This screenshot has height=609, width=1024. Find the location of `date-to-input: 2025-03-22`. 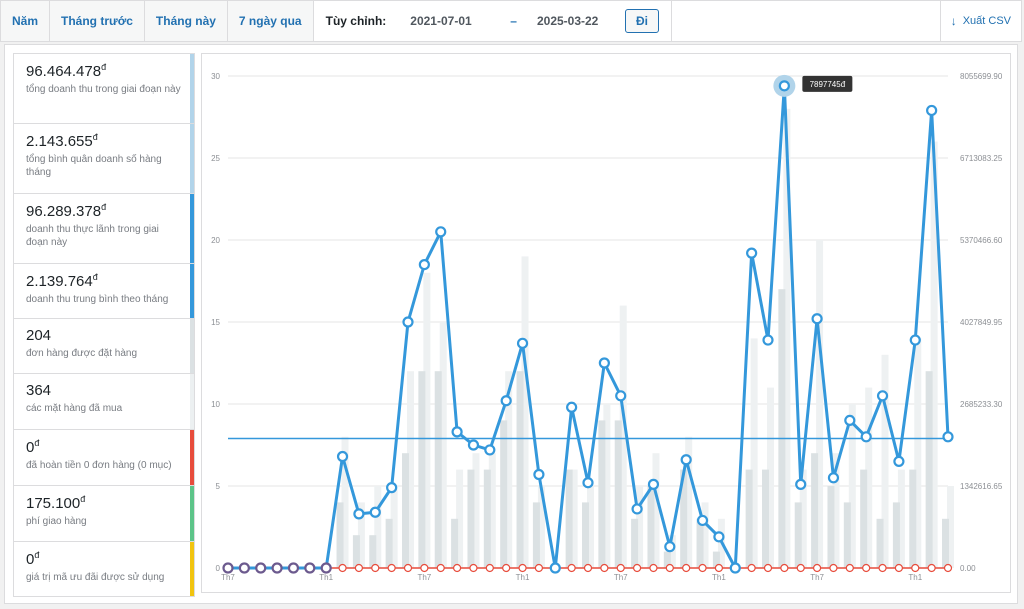

date-to-input: 2025-03-22 is located at coordinates (567, 21).